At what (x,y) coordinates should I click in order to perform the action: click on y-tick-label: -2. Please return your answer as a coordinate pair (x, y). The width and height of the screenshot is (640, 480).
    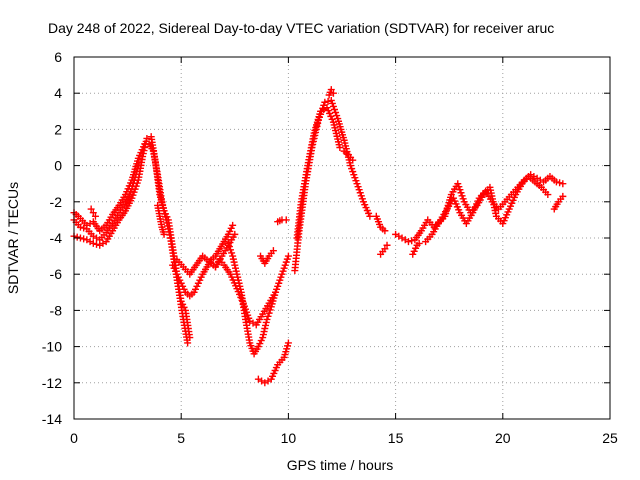
    Looking at the image, I should click on (56, 202).